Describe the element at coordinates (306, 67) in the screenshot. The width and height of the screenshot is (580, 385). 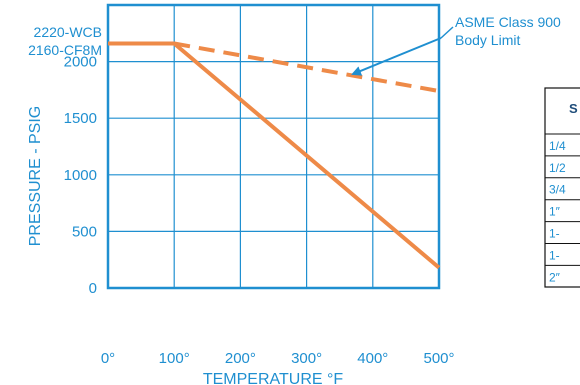
I see `body-limit-dashed-line` at that location.